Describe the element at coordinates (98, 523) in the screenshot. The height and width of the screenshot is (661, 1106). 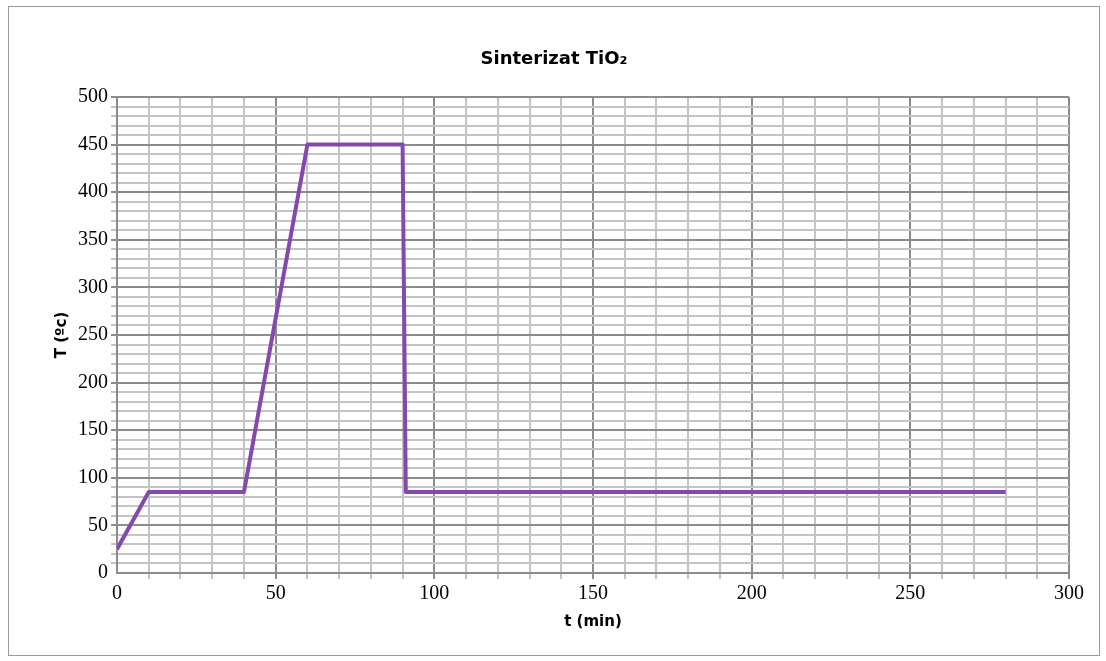
I see `y-tick-label: 50` at that location.